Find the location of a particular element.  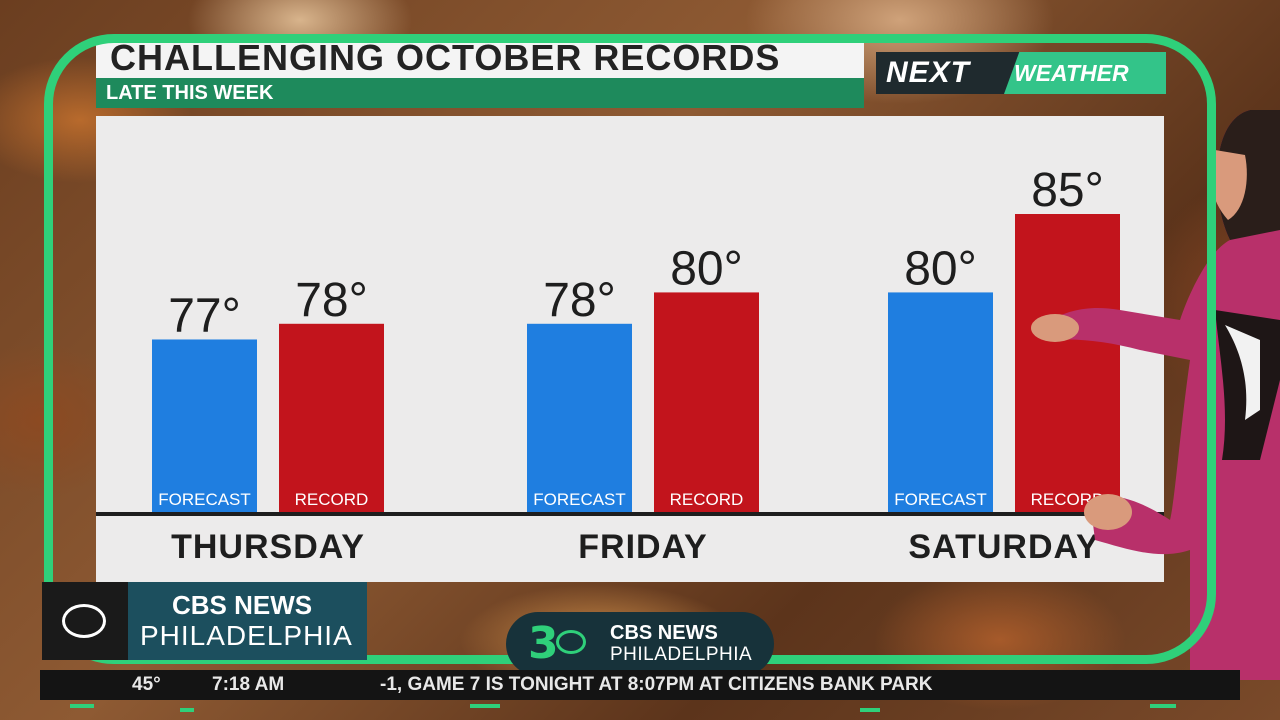

logo-city-name: PHILADELPHIA is located at coordinates (246, 635).